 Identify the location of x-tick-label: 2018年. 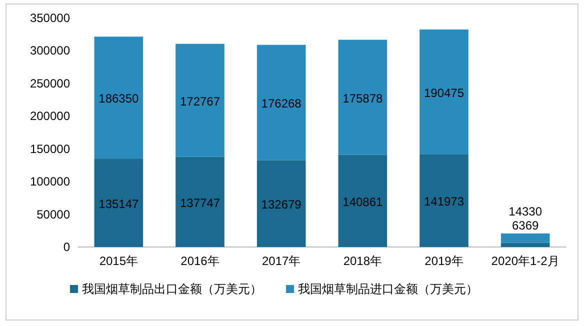
(362, 261).